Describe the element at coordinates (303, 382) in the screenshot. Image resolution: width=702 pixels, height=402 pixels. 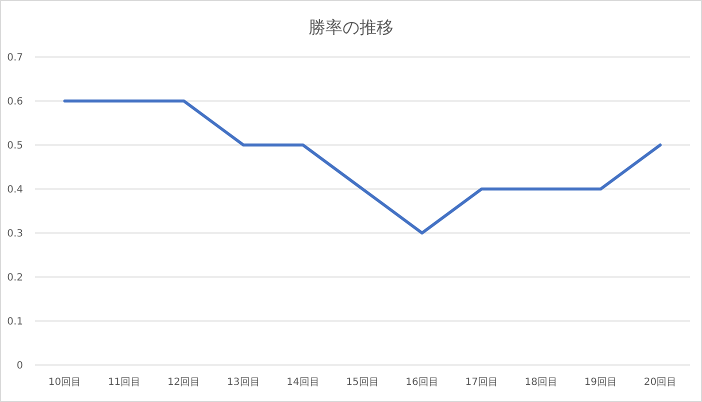
I see `x-tick-label: 14回目` at that location.